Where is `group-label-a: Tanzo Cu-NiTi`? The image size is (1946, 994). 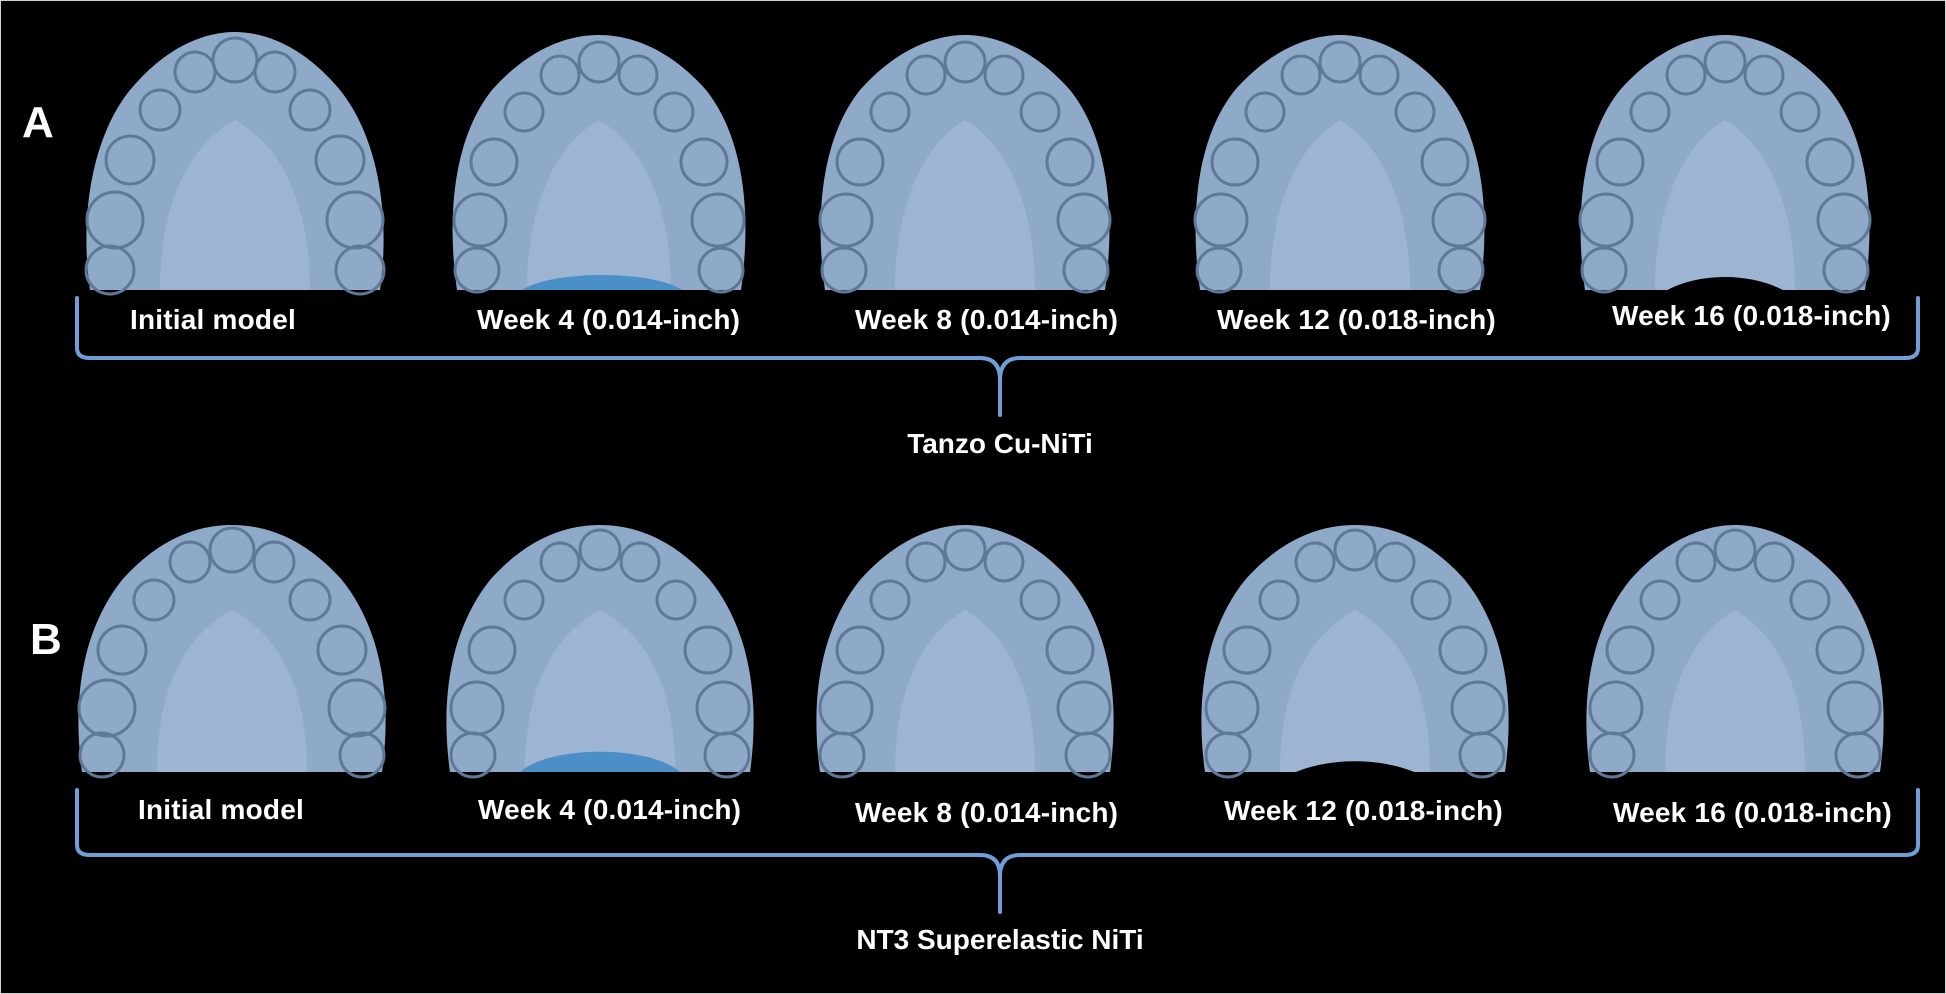 group-label-a: Tanzo Cu-NiTi is located at coordinates (1000, 443).